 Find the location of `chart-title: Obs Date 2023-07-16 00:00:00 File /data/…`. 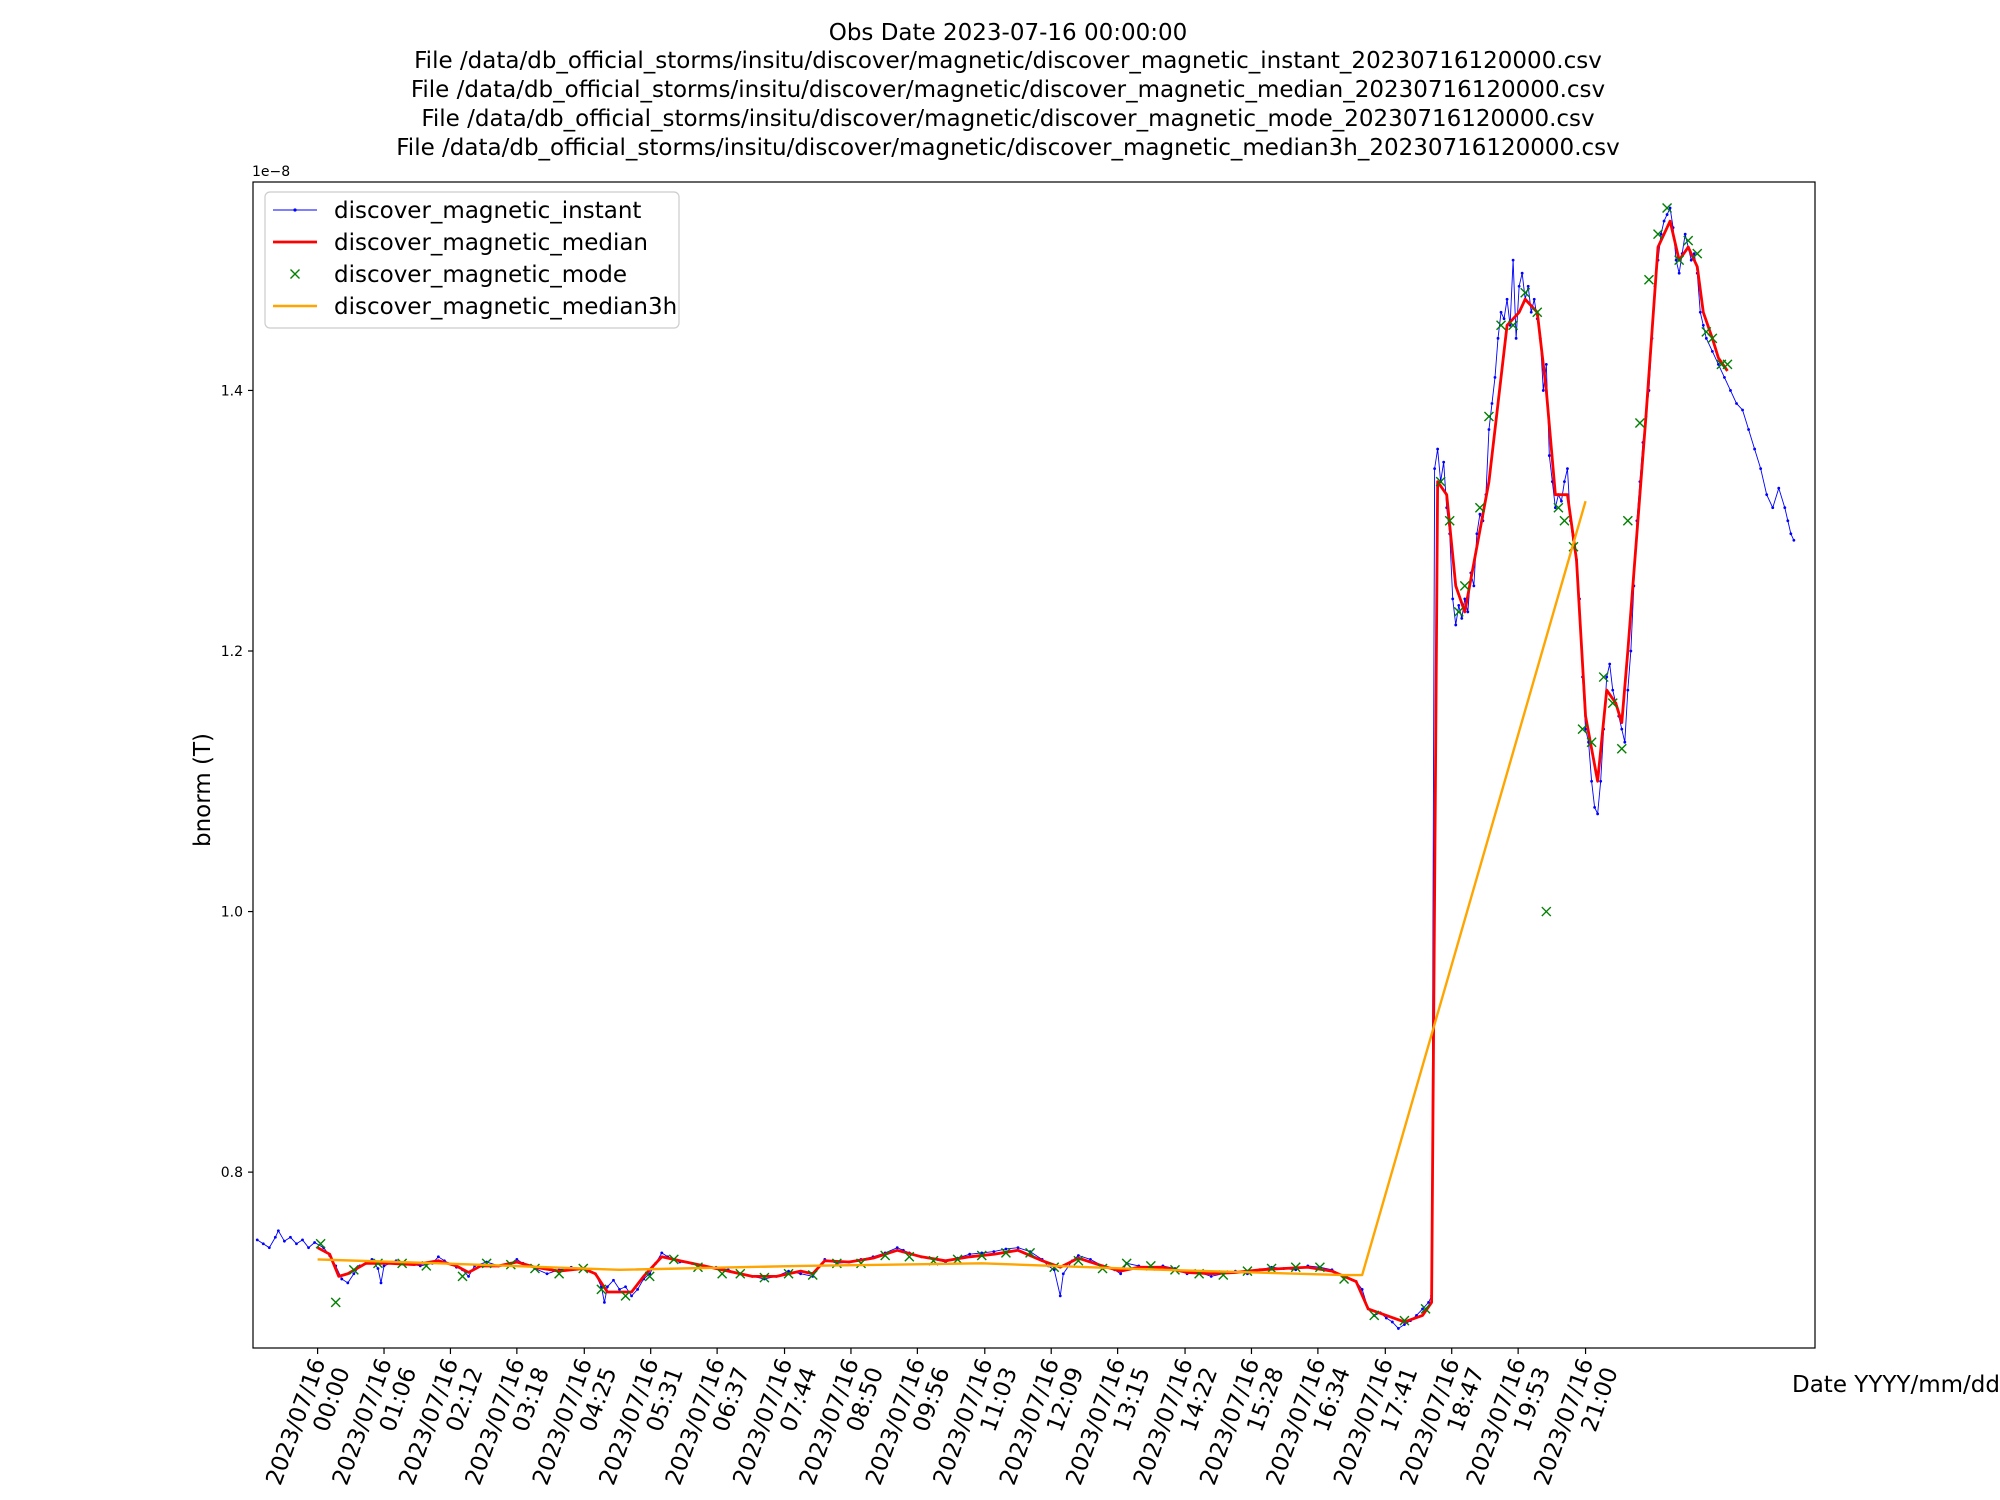

chart-title: Obs Date 2023-07-16 00:00:00 File /data/… is located at coordinates (1008, 90).